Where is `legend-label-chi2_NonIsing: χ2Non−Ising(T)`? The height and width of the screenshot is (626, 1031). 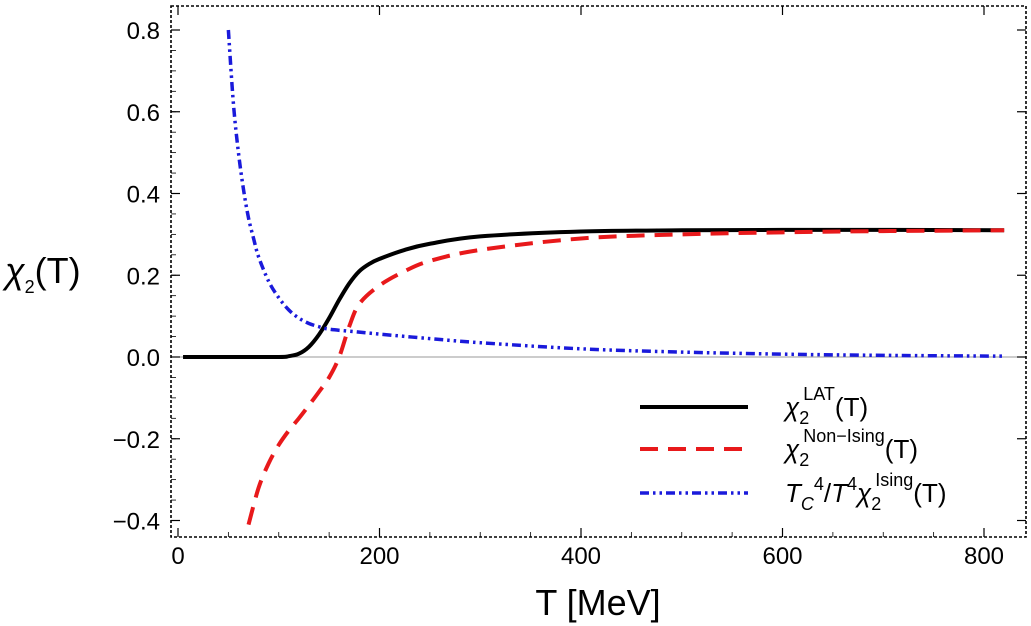
legend-label-chi2_NonIsing: χ2Non−Ising(T) is located at coordinates (850, 448).